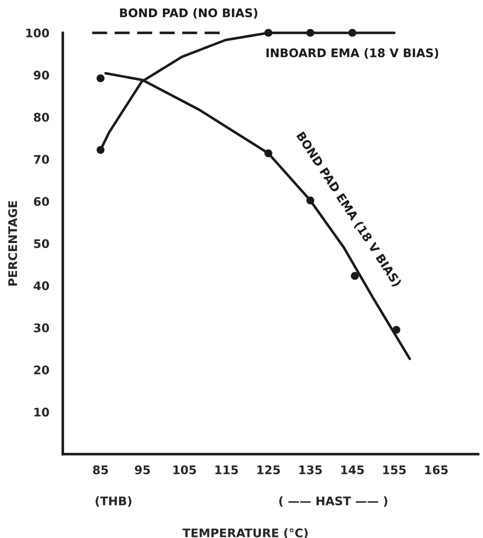 Image resolution: width=483 pixels, height=538 pixels. I want to click on y-tick-label: 30, so click(42, 327).